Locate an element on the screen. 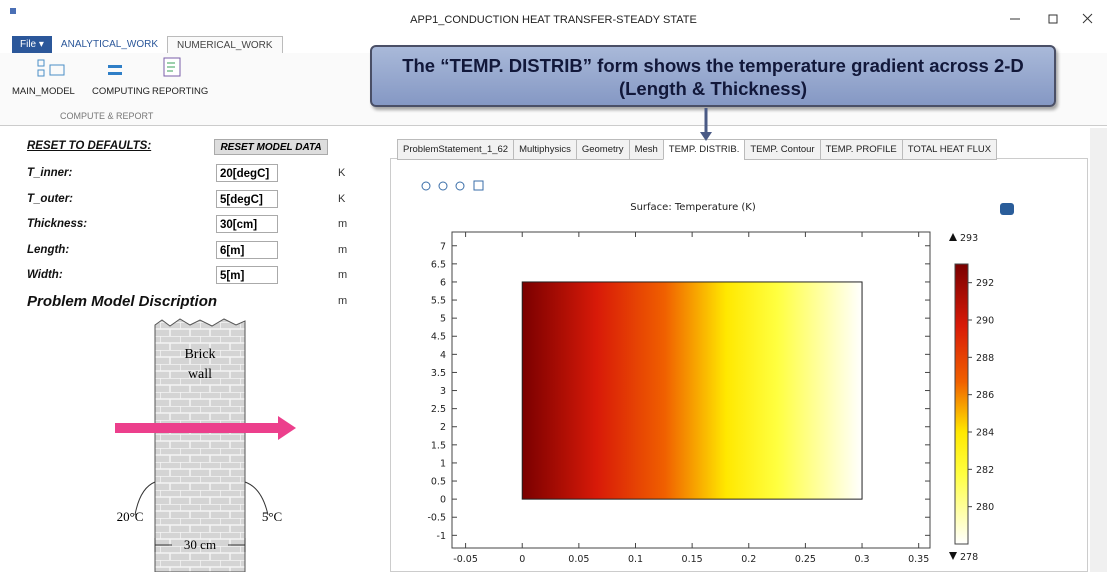 This screenshot has height=572, width=1107. field-input: 30[cm] is located at coordinates (247, 224).